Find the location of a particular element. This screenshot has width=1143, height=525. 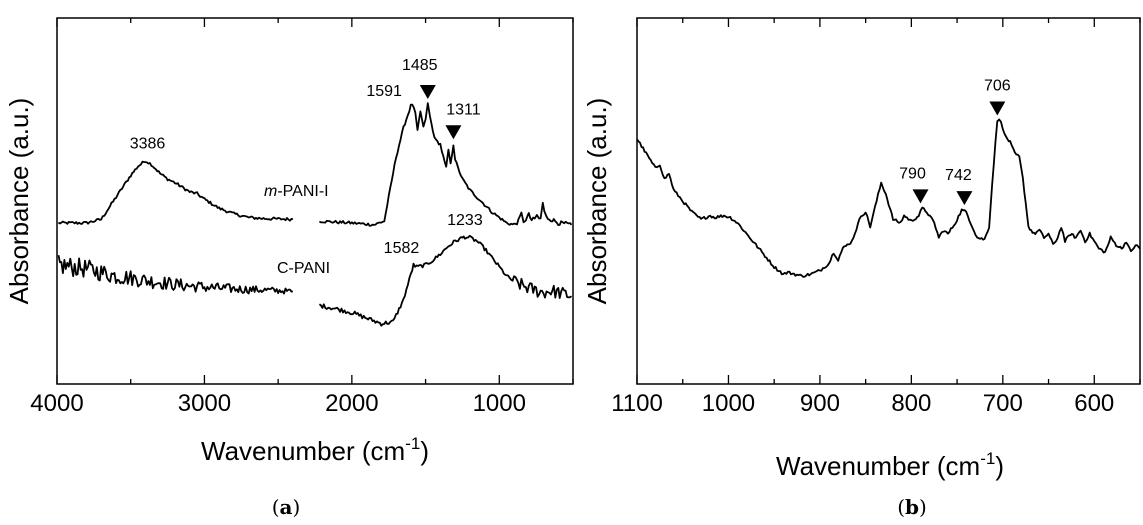

peak-label: 1591 is located at coordinates (384, 91).